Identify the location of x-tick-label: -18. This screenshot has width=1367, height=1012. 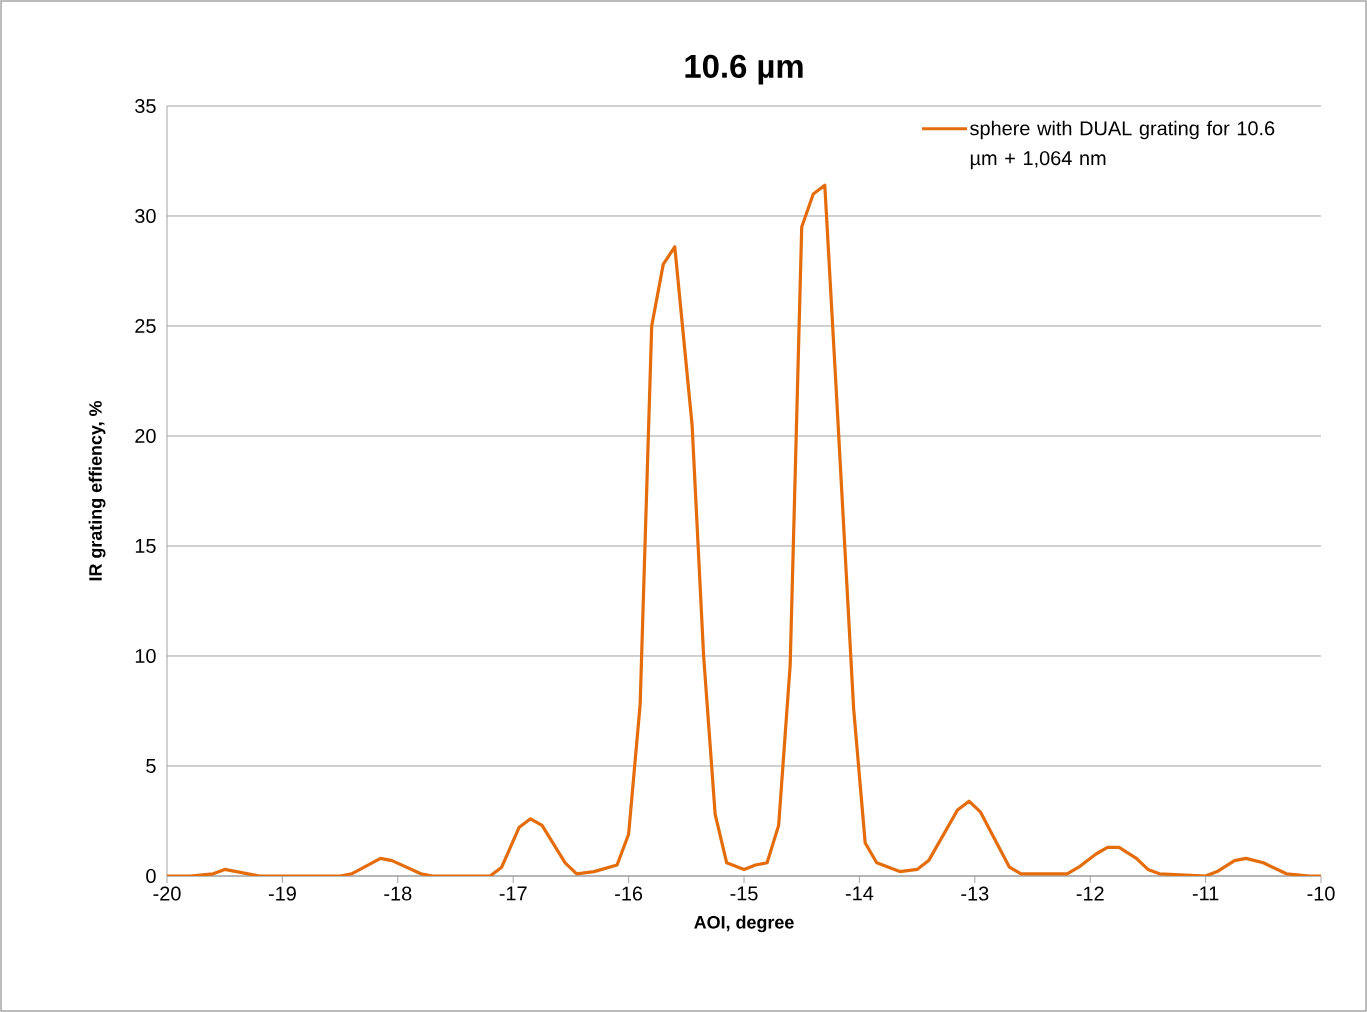
(398, 893).